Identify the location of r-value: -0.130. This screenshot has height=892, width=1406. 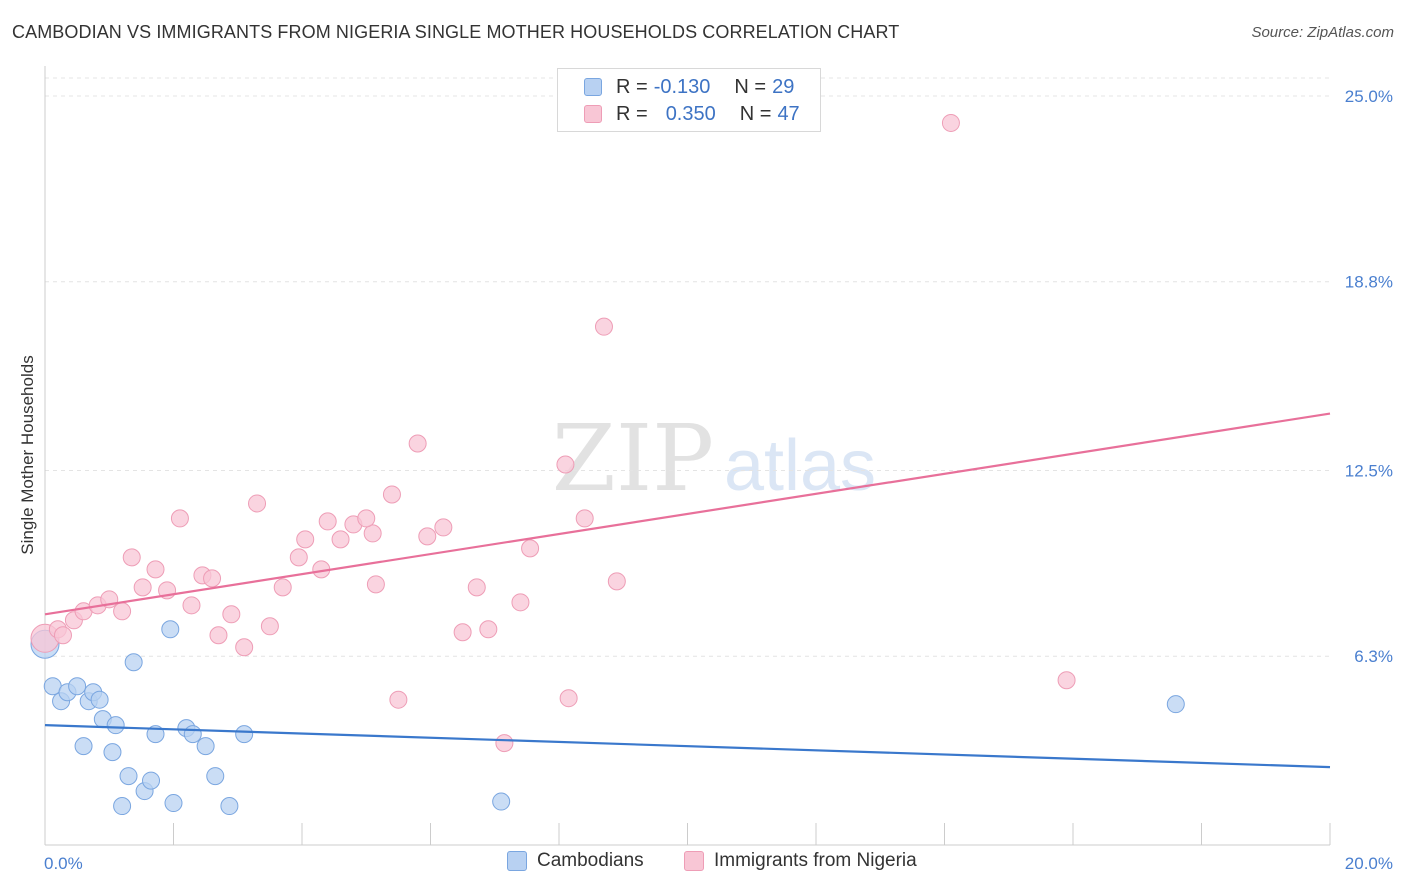
(682, 86).